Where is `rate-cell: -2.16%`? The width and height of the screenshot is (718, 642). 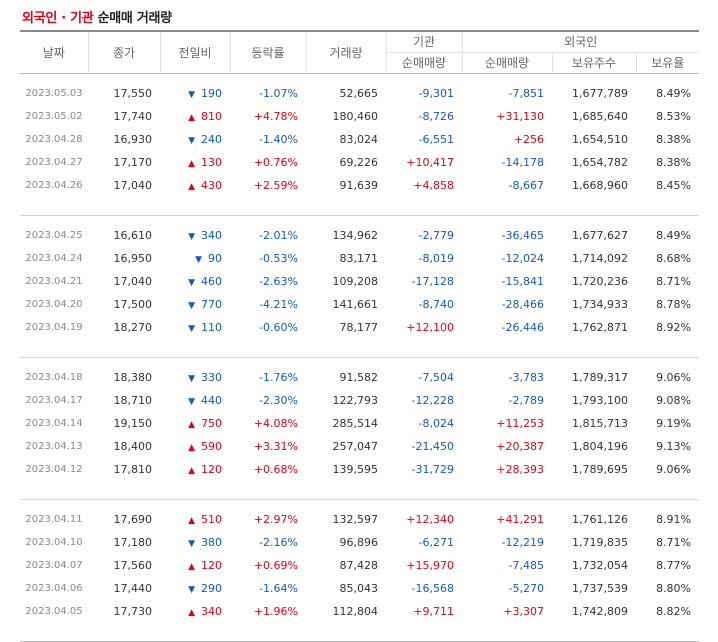 rate-cell: -2.16% is located at coordinates (278, 542).